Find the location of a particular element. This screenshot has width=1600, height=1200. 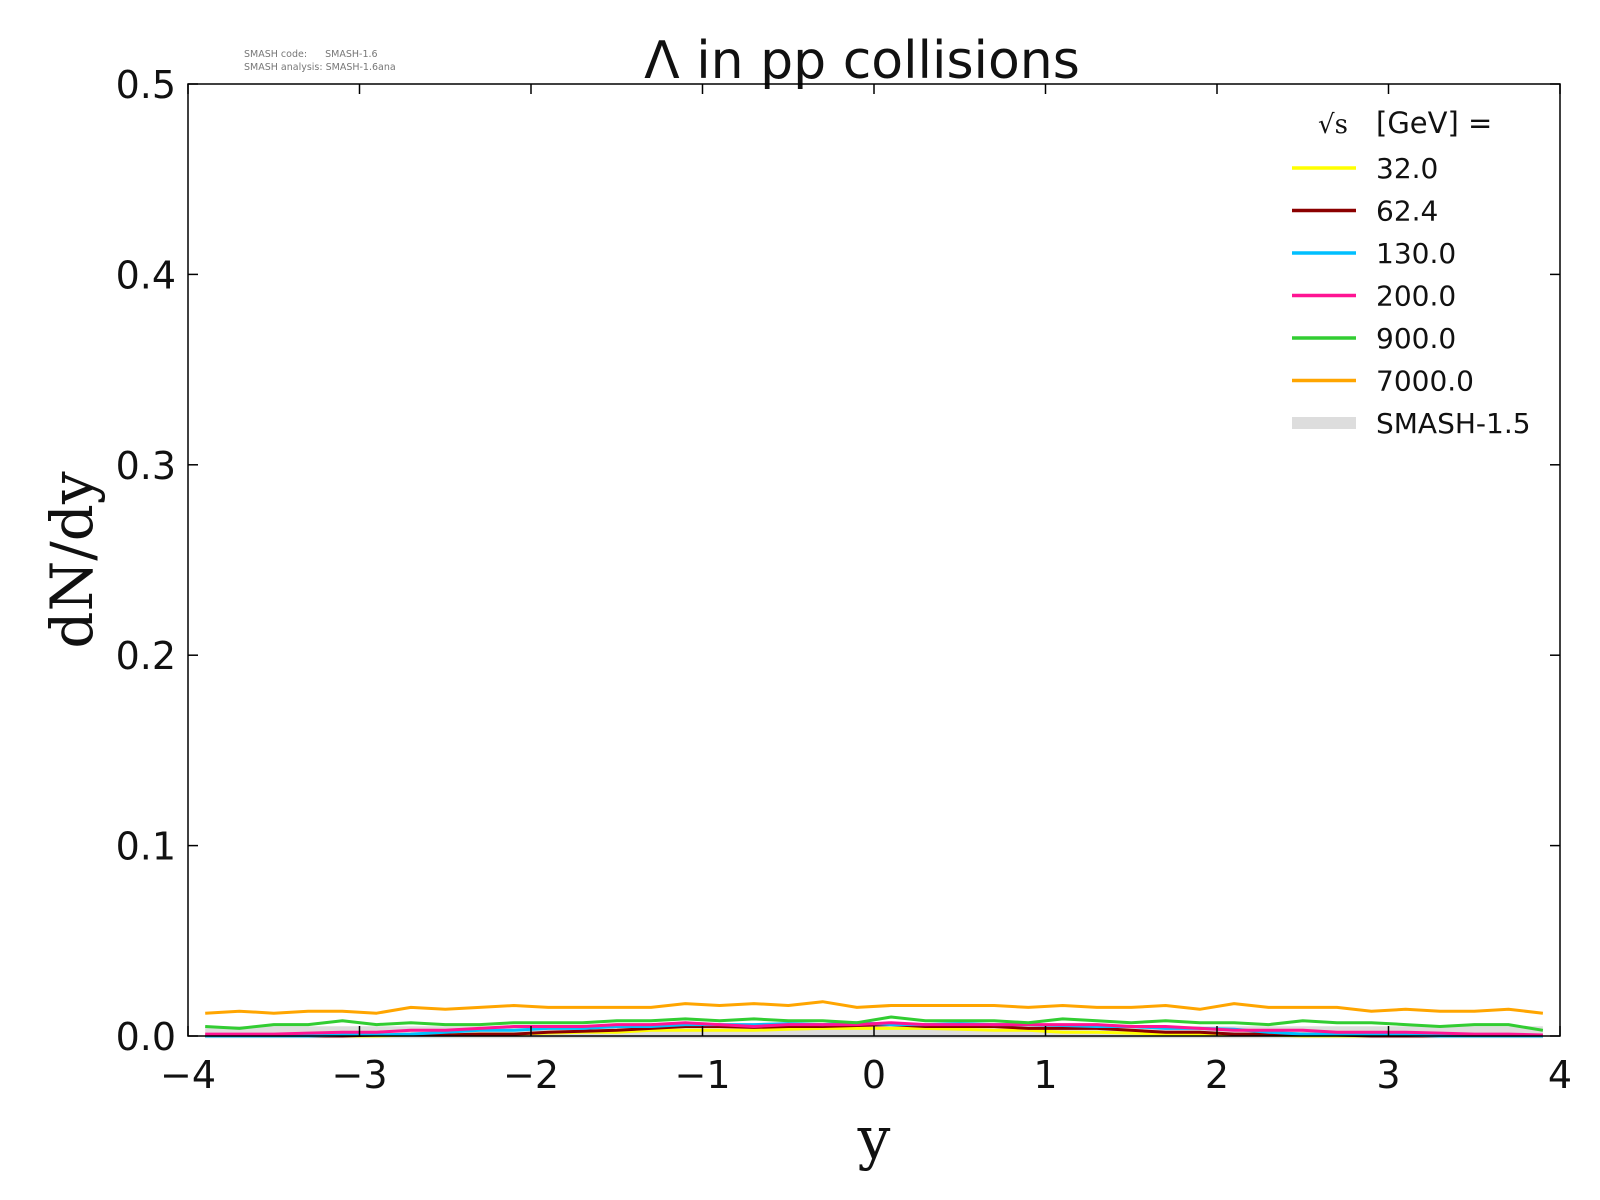

y-tick-label: 0.4 is located at coordinates (146, 275).